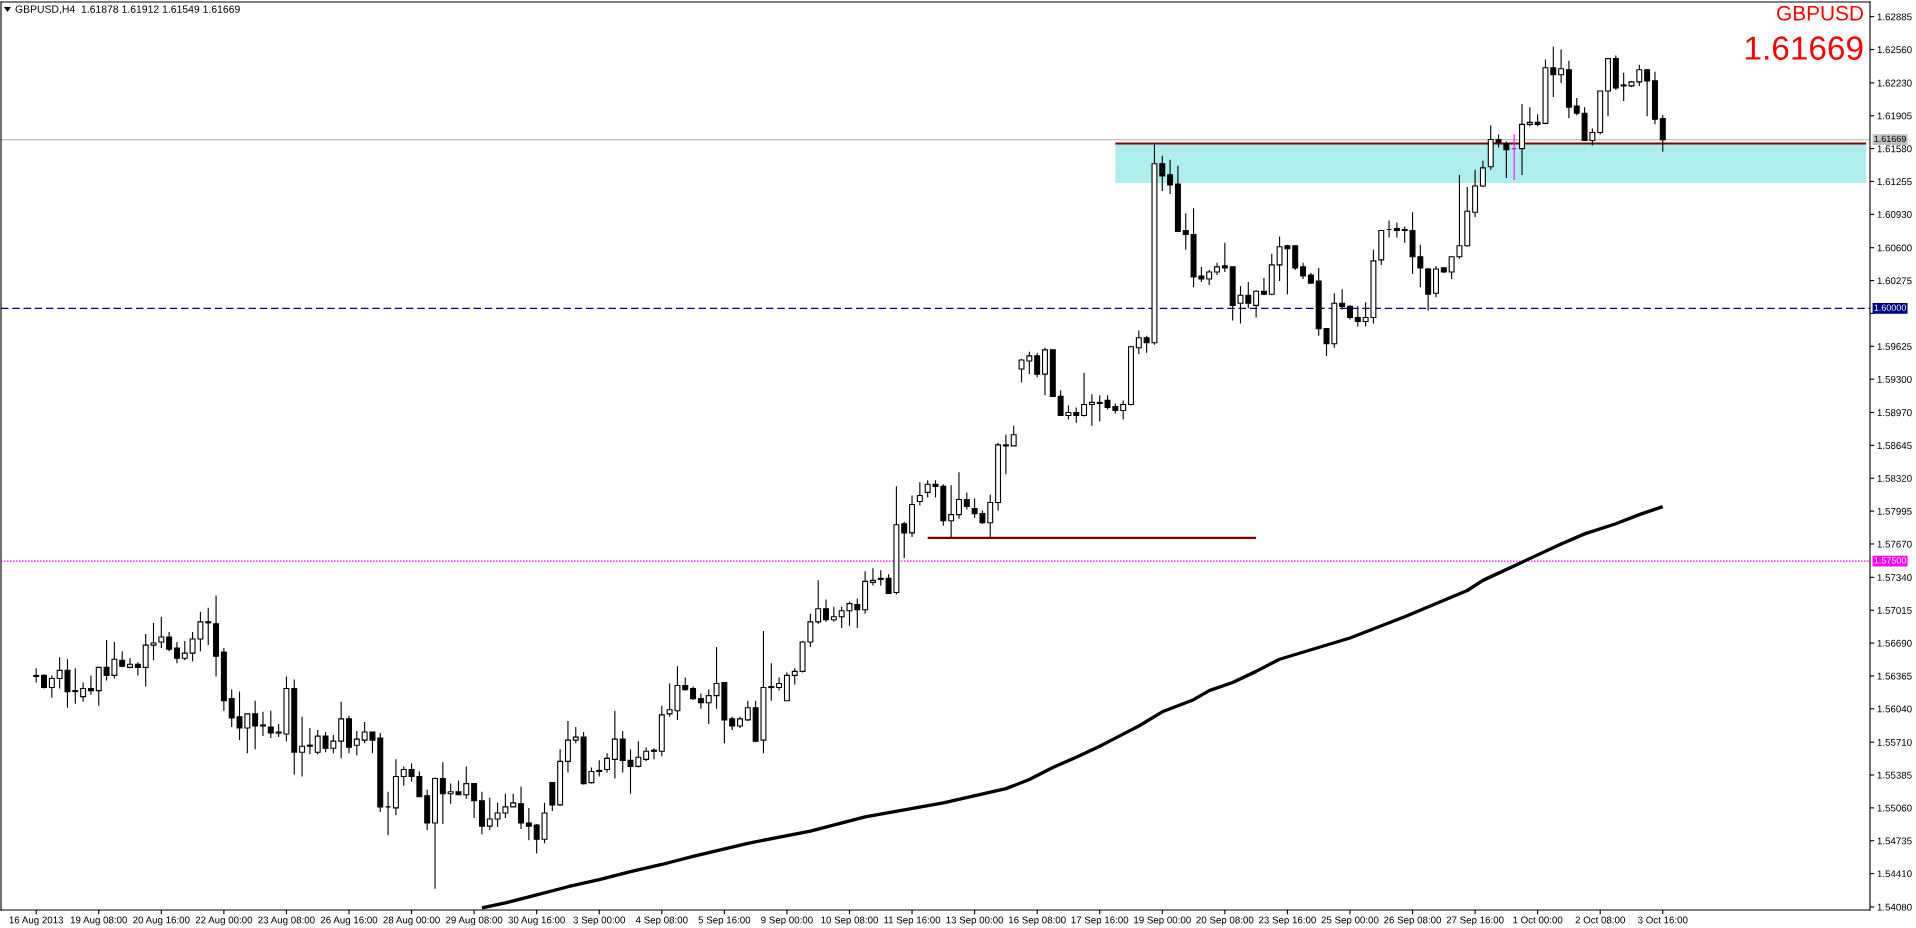 The image size is (1916, 928). I want to click on y-tick-label: 1.57340, so click(1894, 577).